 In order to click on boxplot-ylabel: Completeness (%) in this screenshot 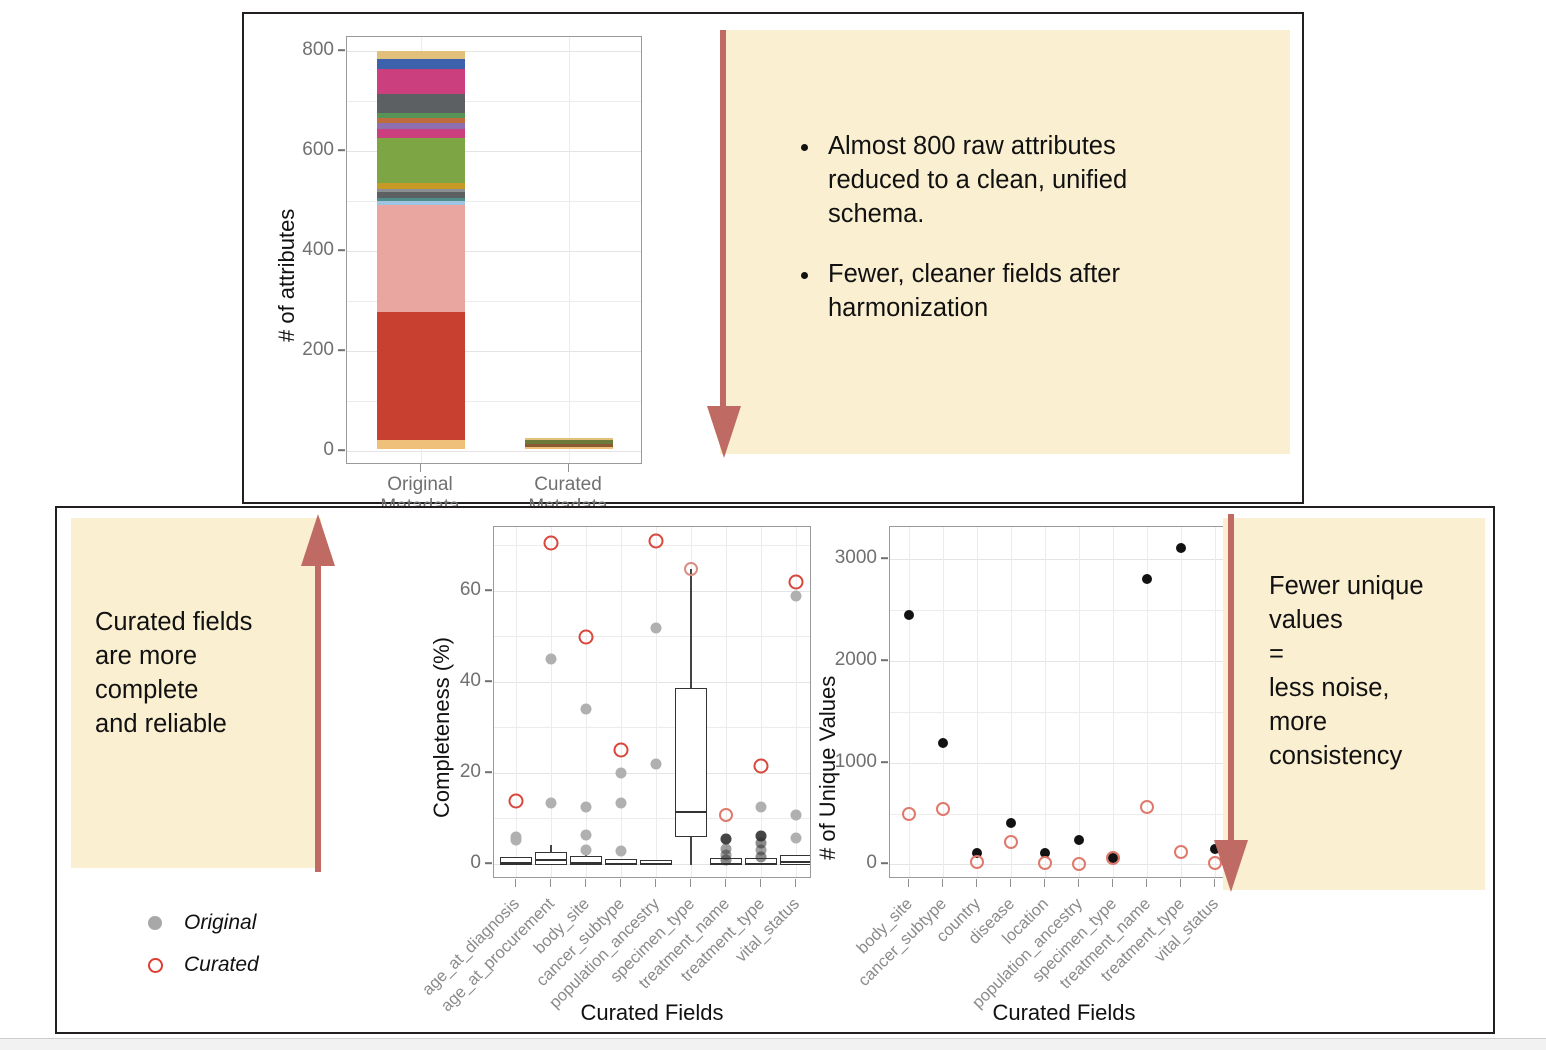, I will do `click(441, 727)`.